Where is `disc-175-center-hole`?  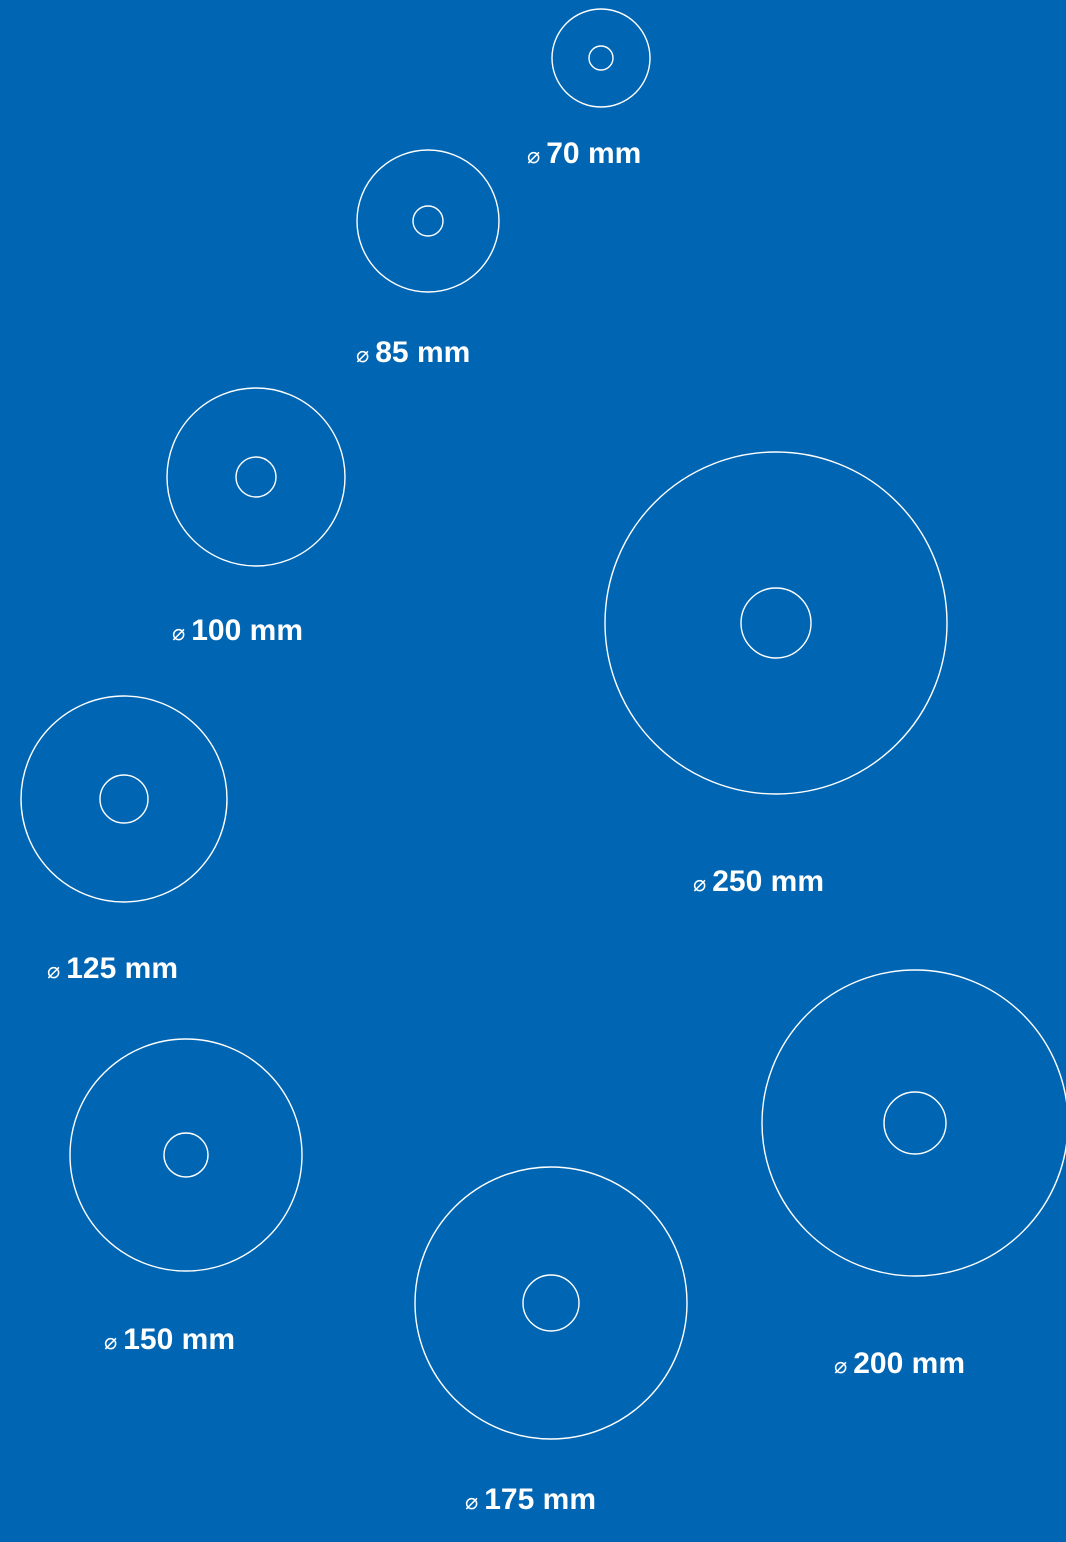 disc-175-center-hole is located at coordinates (551, 1303).